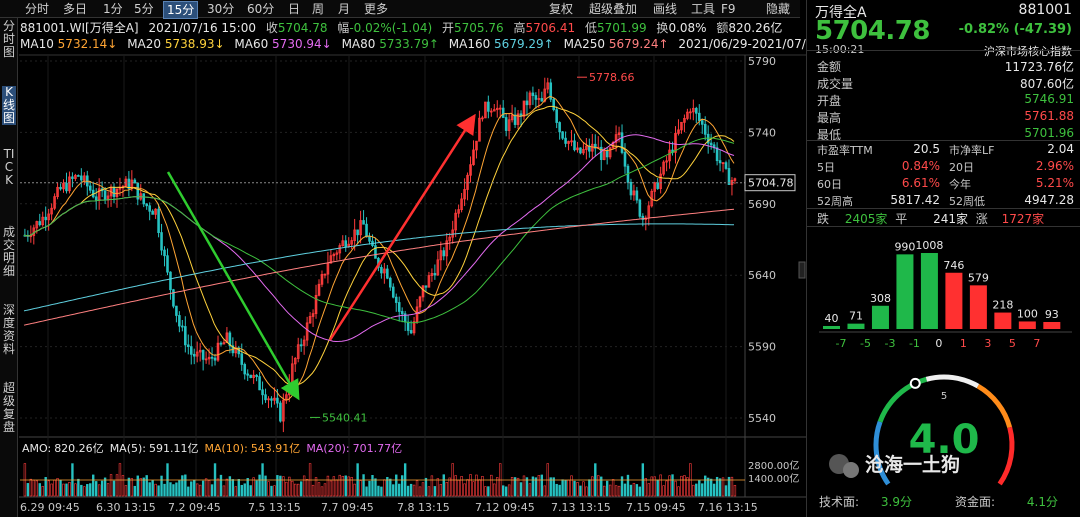  I want to click on timeframe-tab-9: 月, so click(344, 9).